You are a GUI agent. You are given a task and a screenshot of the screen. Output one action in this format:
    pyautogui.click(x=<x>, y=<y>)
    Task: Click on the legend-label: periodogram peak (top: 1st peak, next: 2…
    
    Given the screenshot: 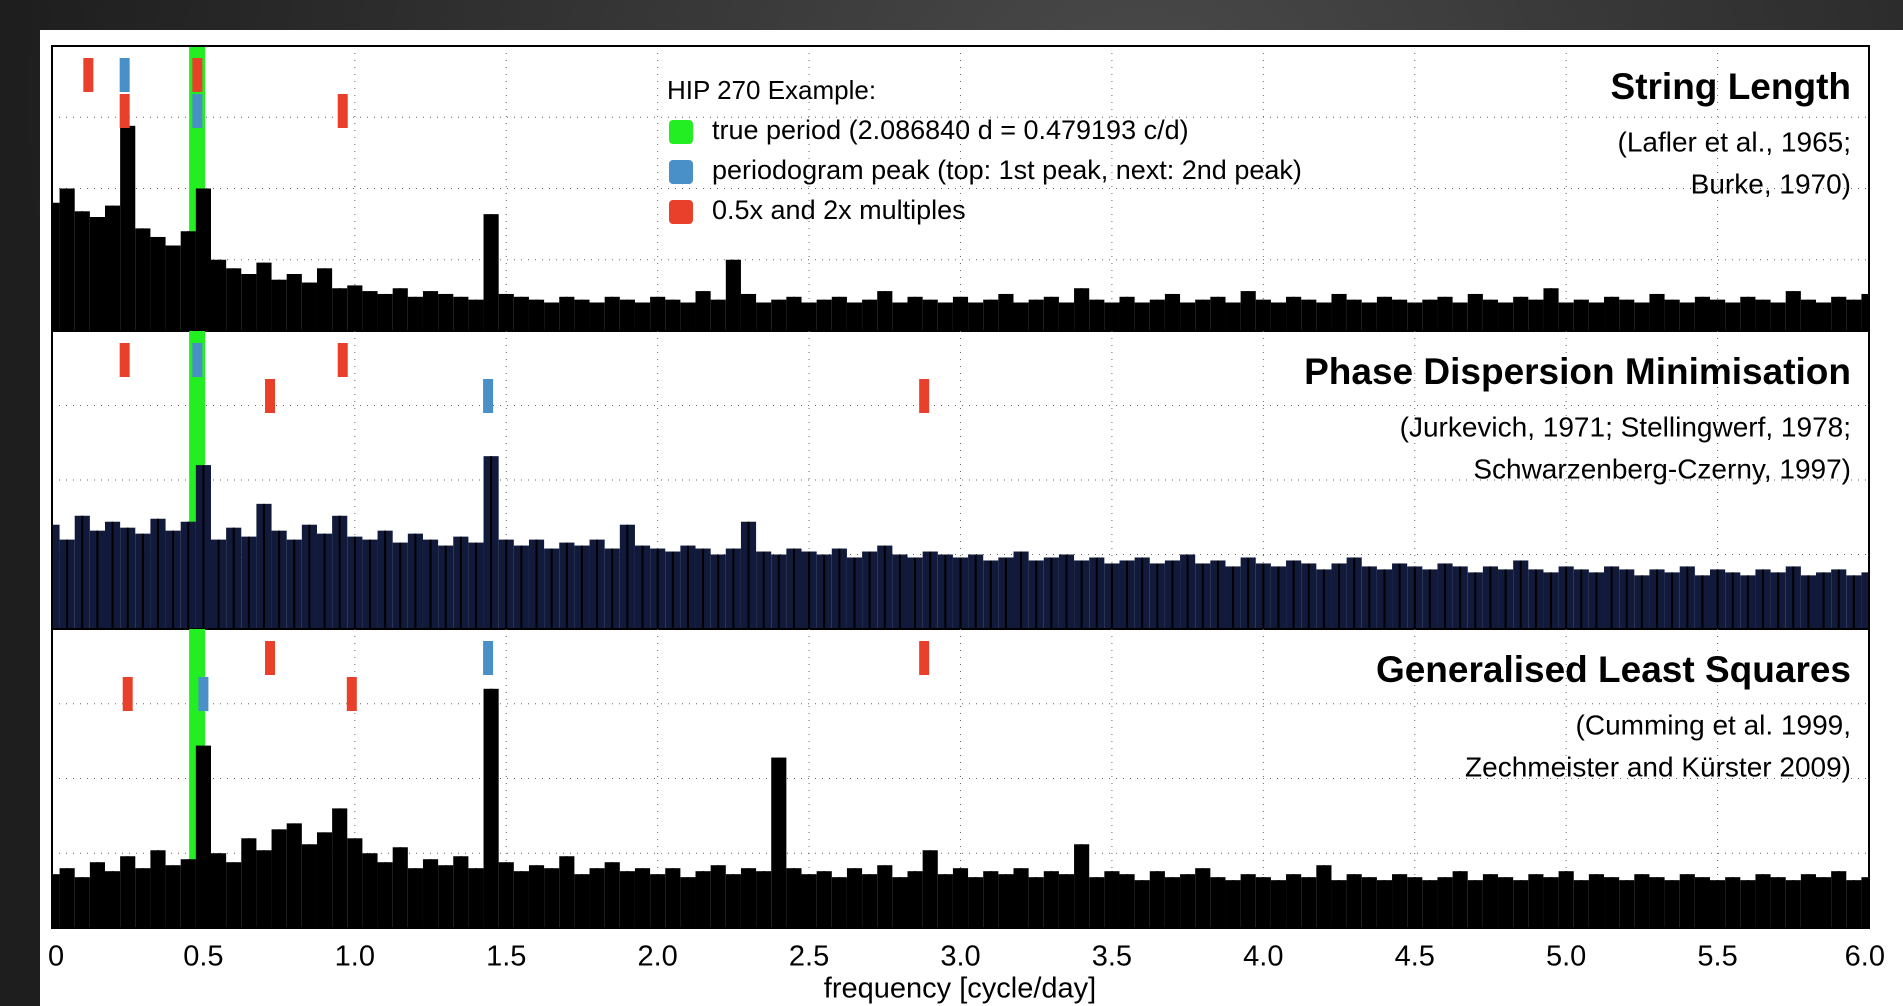 What is the action you would take?
    pyautogui.click(x=1007, y=170)
    